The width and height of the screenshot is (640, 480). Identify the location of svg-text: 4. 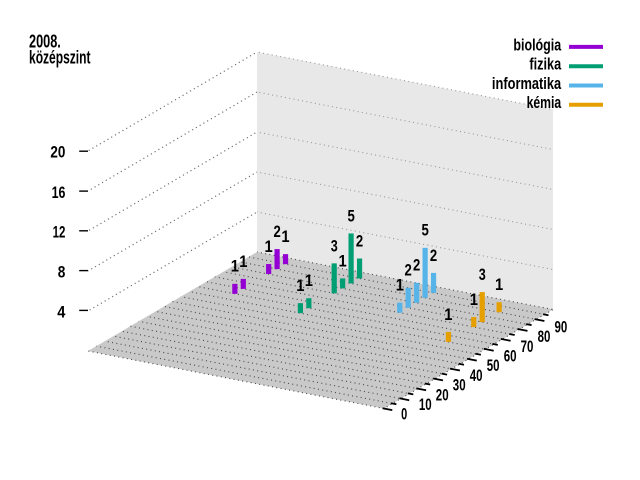
(61, 311).